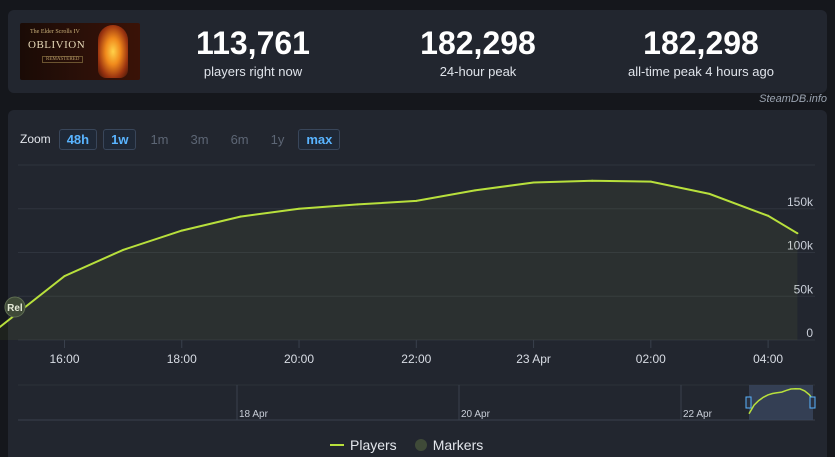  Describe the element at coordinates (698, 414) in the screenshot. I see `navigator-label-2: 22 Apr` at that location.